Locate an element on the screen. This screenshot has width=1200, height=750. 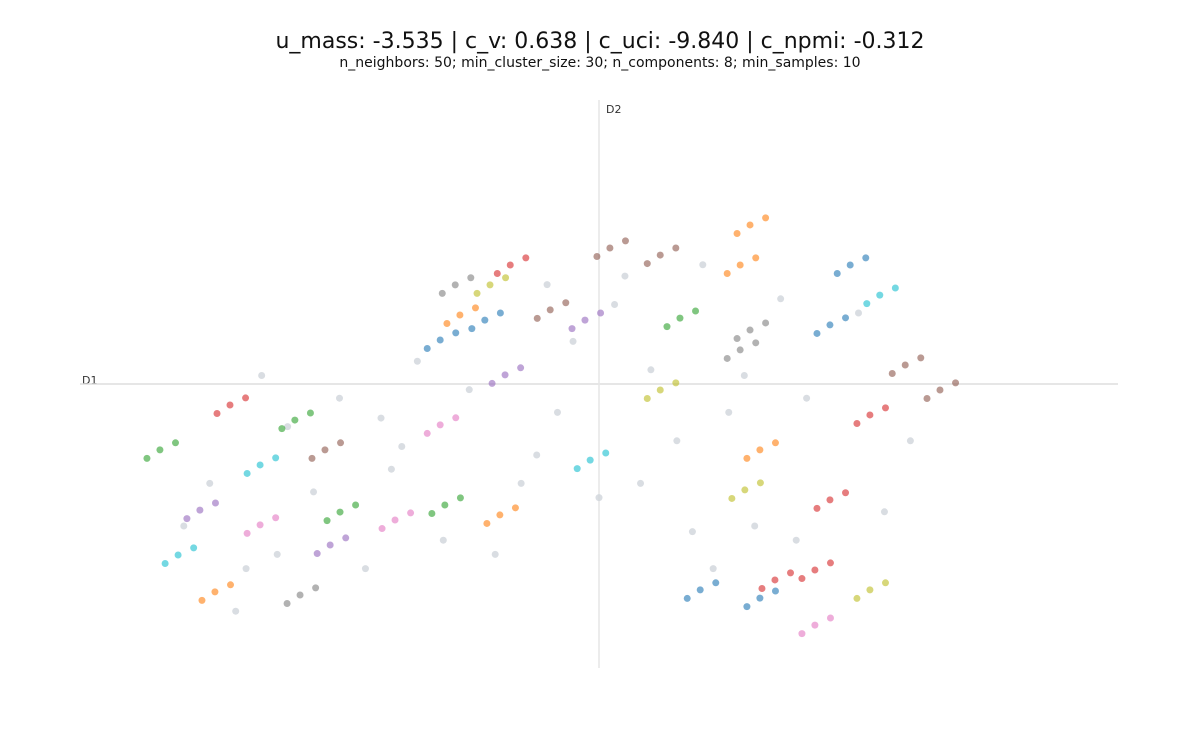
y-axis-label: D2 is located at coordinates (613, 109).